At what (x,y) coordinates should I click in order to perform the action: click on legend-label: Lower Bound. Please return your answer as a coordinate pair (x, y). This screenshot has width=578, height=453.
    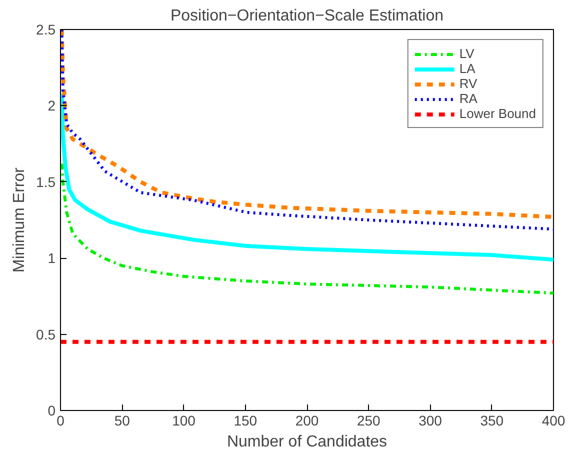
    Looking at the image, I should click on (497, 113).